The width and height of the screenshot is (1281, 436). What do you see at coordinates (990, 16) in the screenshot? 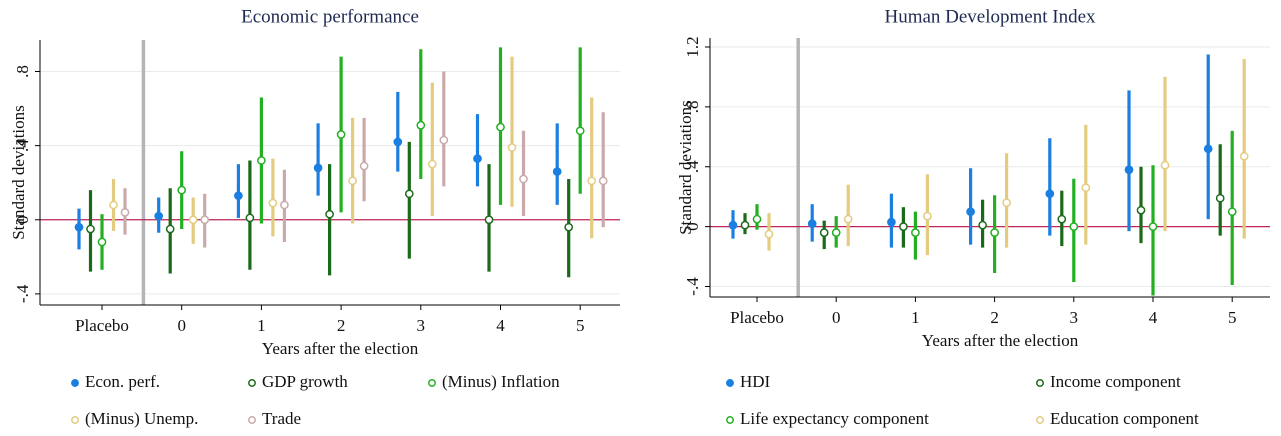
I see `chart-title: Human Development Index` at bounding box center [990, 16].